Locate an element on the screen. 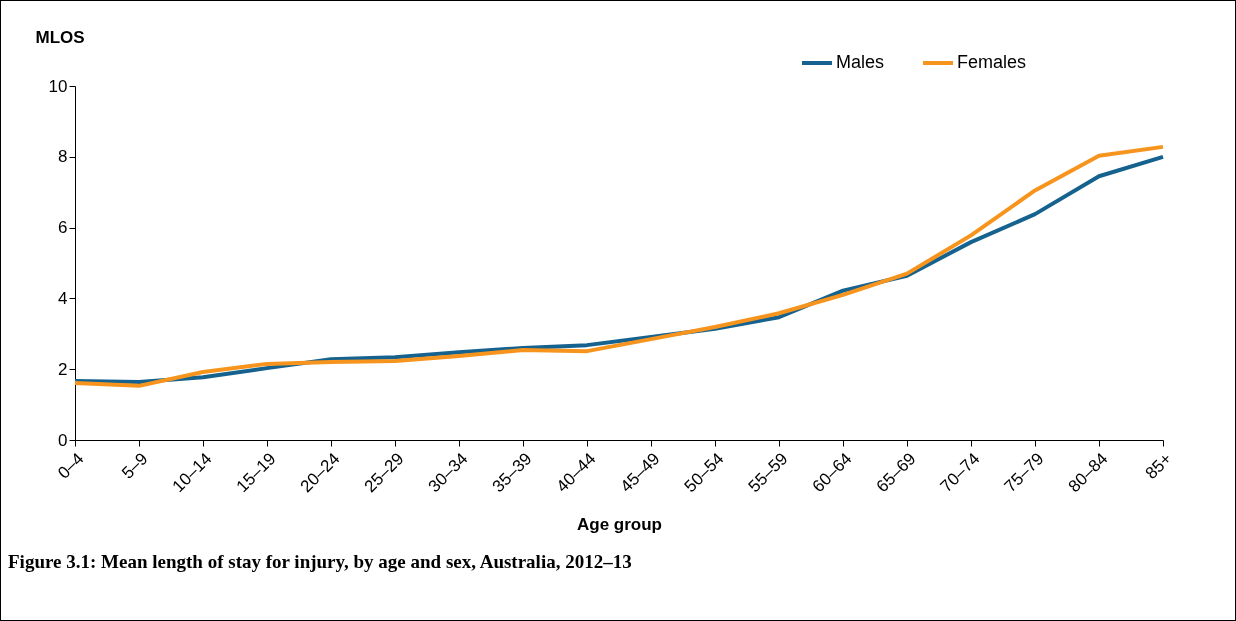 The height and width of the screenshot is (621, 1236). y-tick-label: 0 is located at coordinates (63, 440).